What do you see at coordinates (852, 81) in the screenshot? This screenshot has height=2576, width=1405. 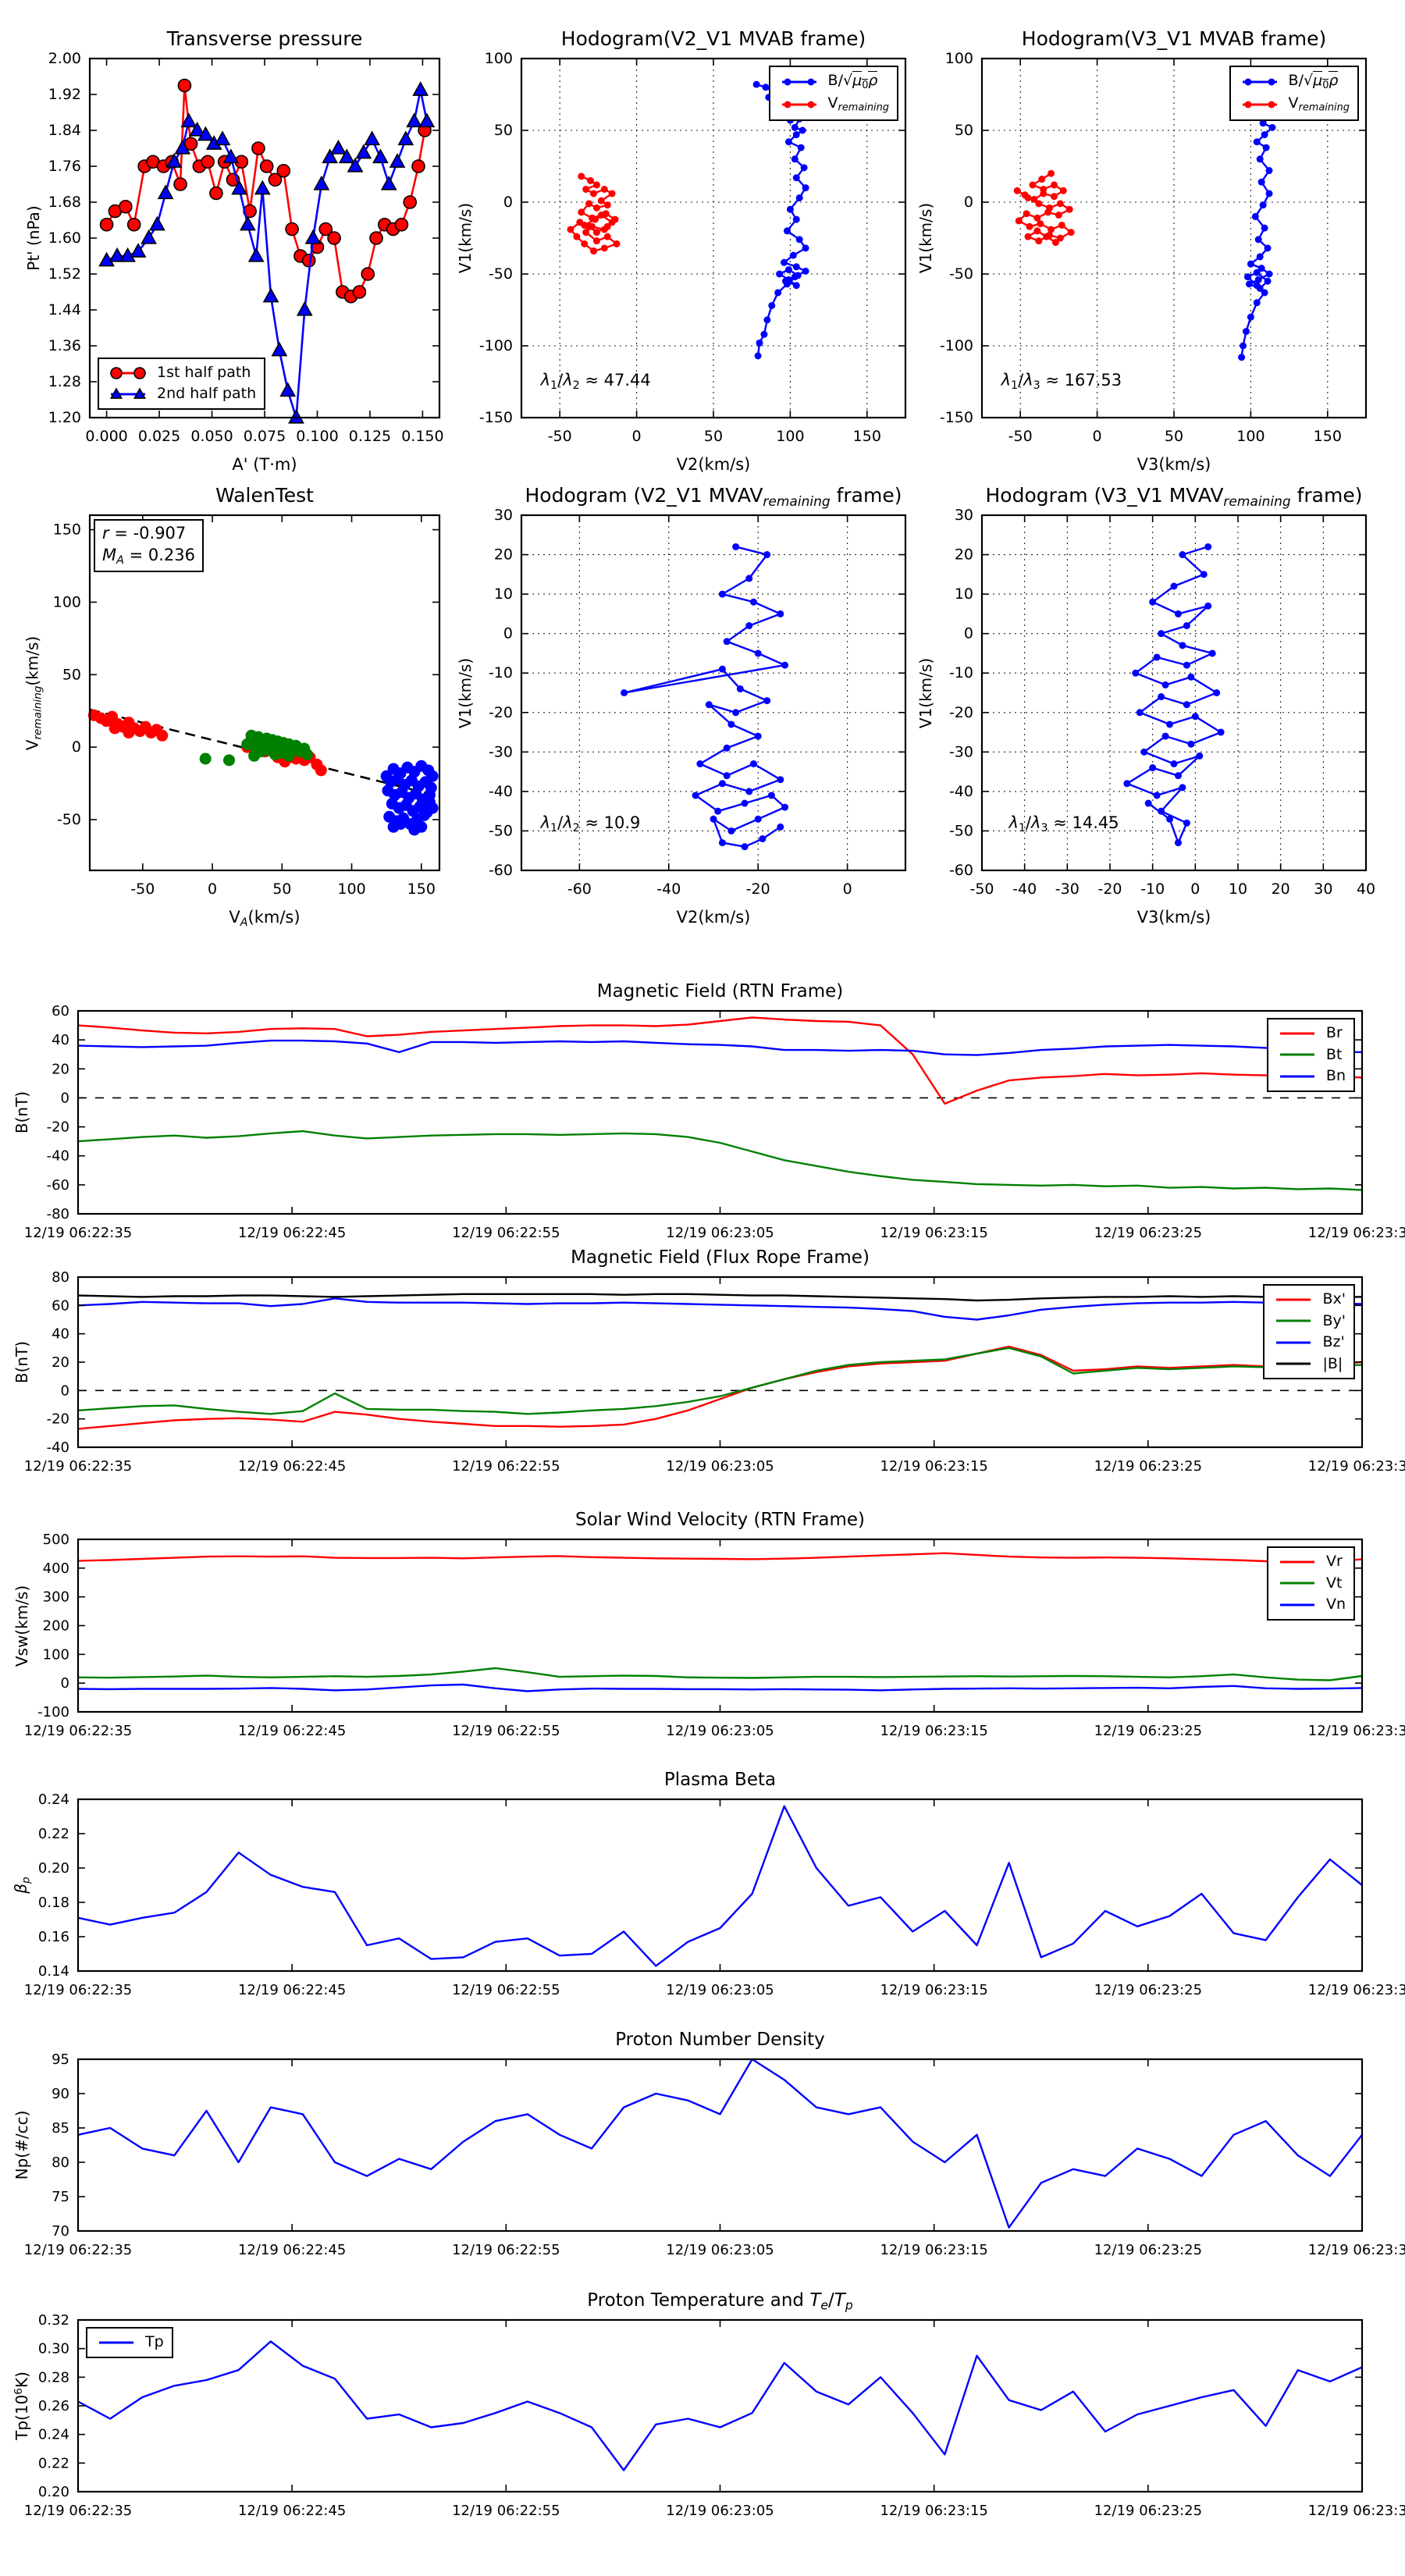 I see `legend-label: B/√μ0ρ` at bounding box center [852, 81].